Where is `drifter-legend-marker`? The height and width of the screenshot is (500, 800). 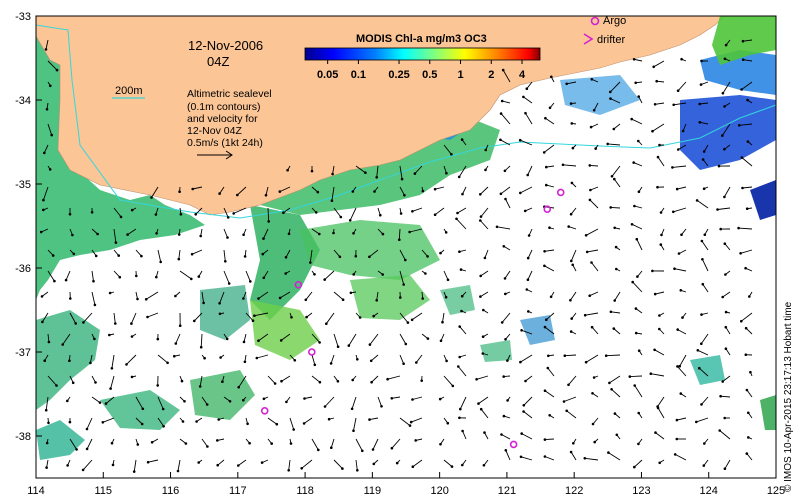 drifter-legend-marker is located at coordinates (588, 39).